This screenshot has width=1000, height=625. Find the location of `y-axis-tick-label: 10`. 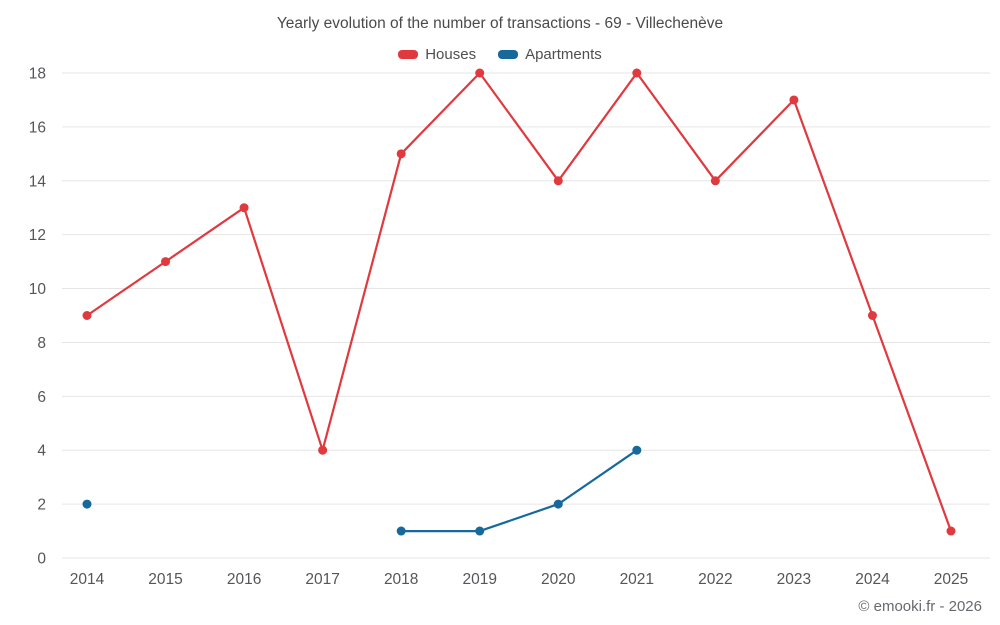

y-axis-tick-label: 10 is located at coordinates (38, 289).